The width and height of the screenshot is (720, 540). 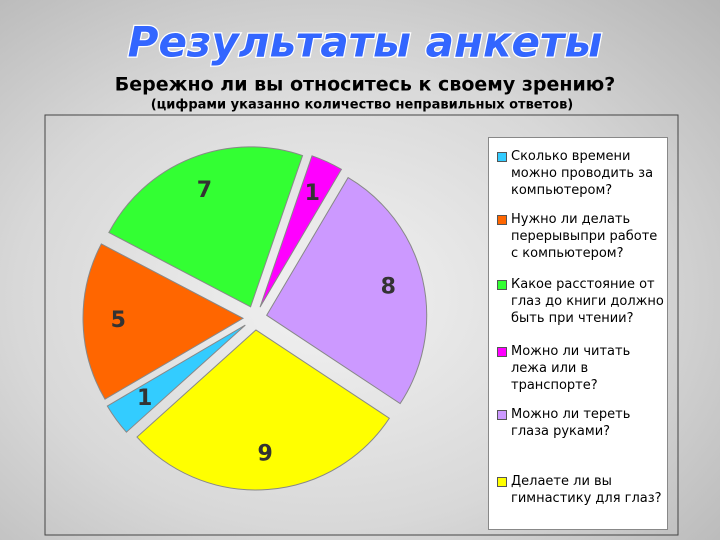 I want to click on chart-title: Результаты анкеты, so click(x=365, y=42).